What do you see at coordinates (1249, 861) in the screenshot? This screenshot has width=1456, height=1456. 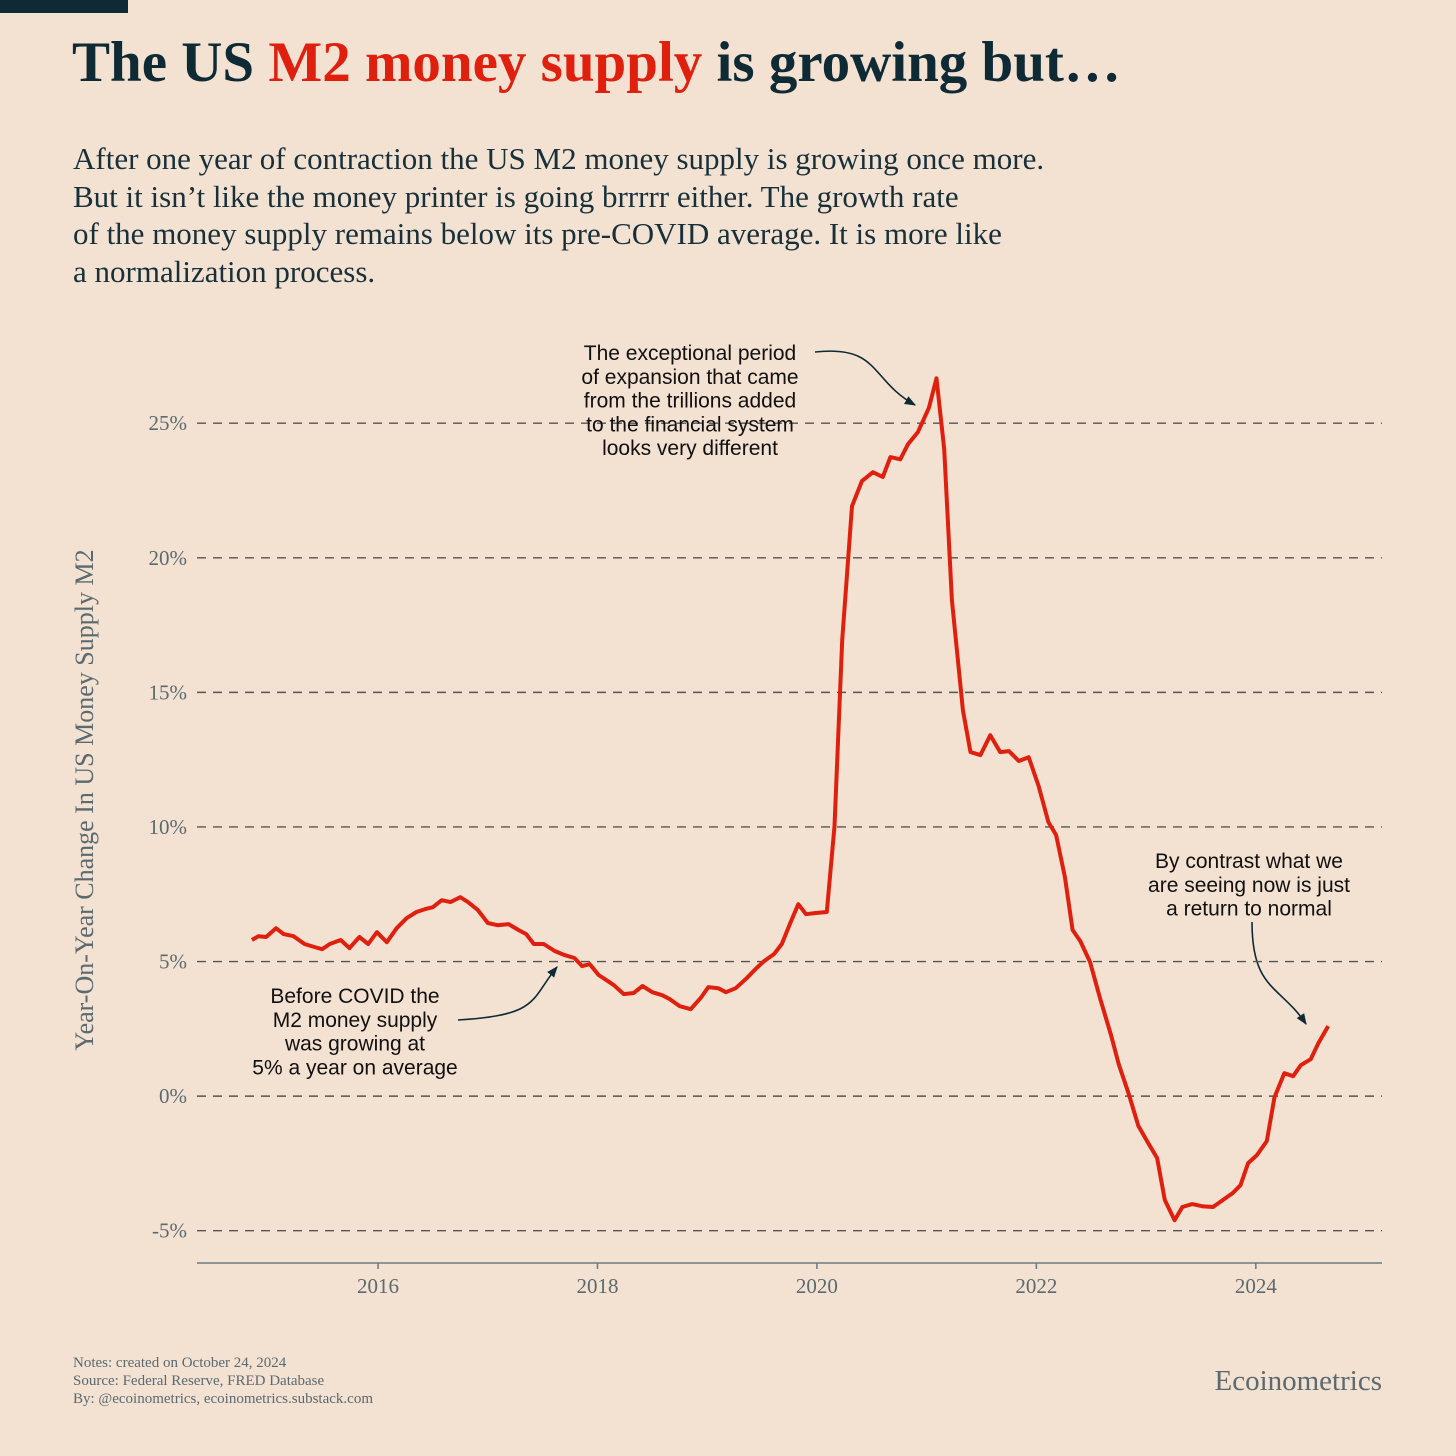 I see `annotation: By contrast what we` at bounding box center [1249, 861].